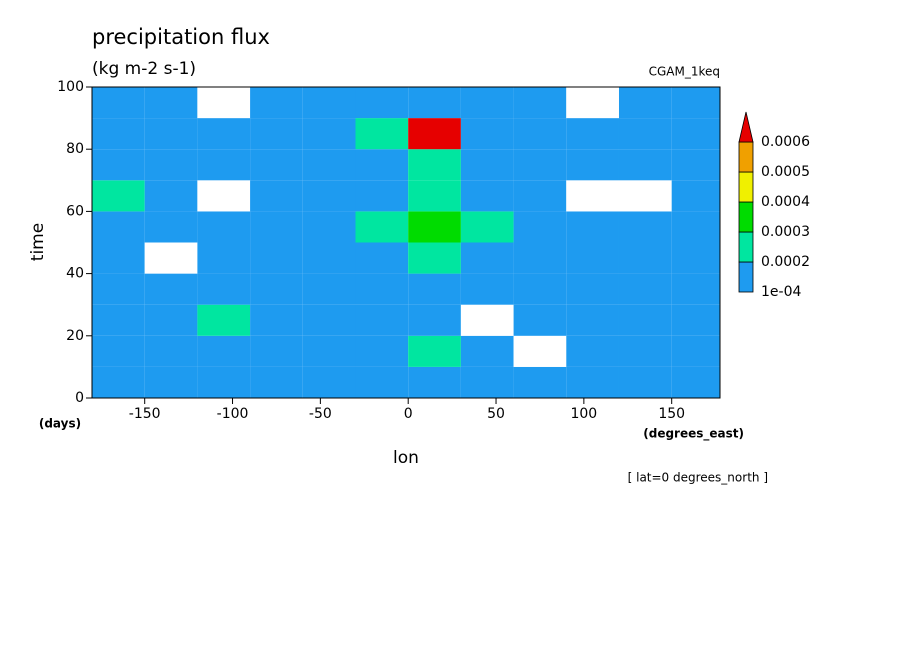 The height and width of the screenshot is (654, 904). I want to click on y-tick-label: 100, so click(70, 87).